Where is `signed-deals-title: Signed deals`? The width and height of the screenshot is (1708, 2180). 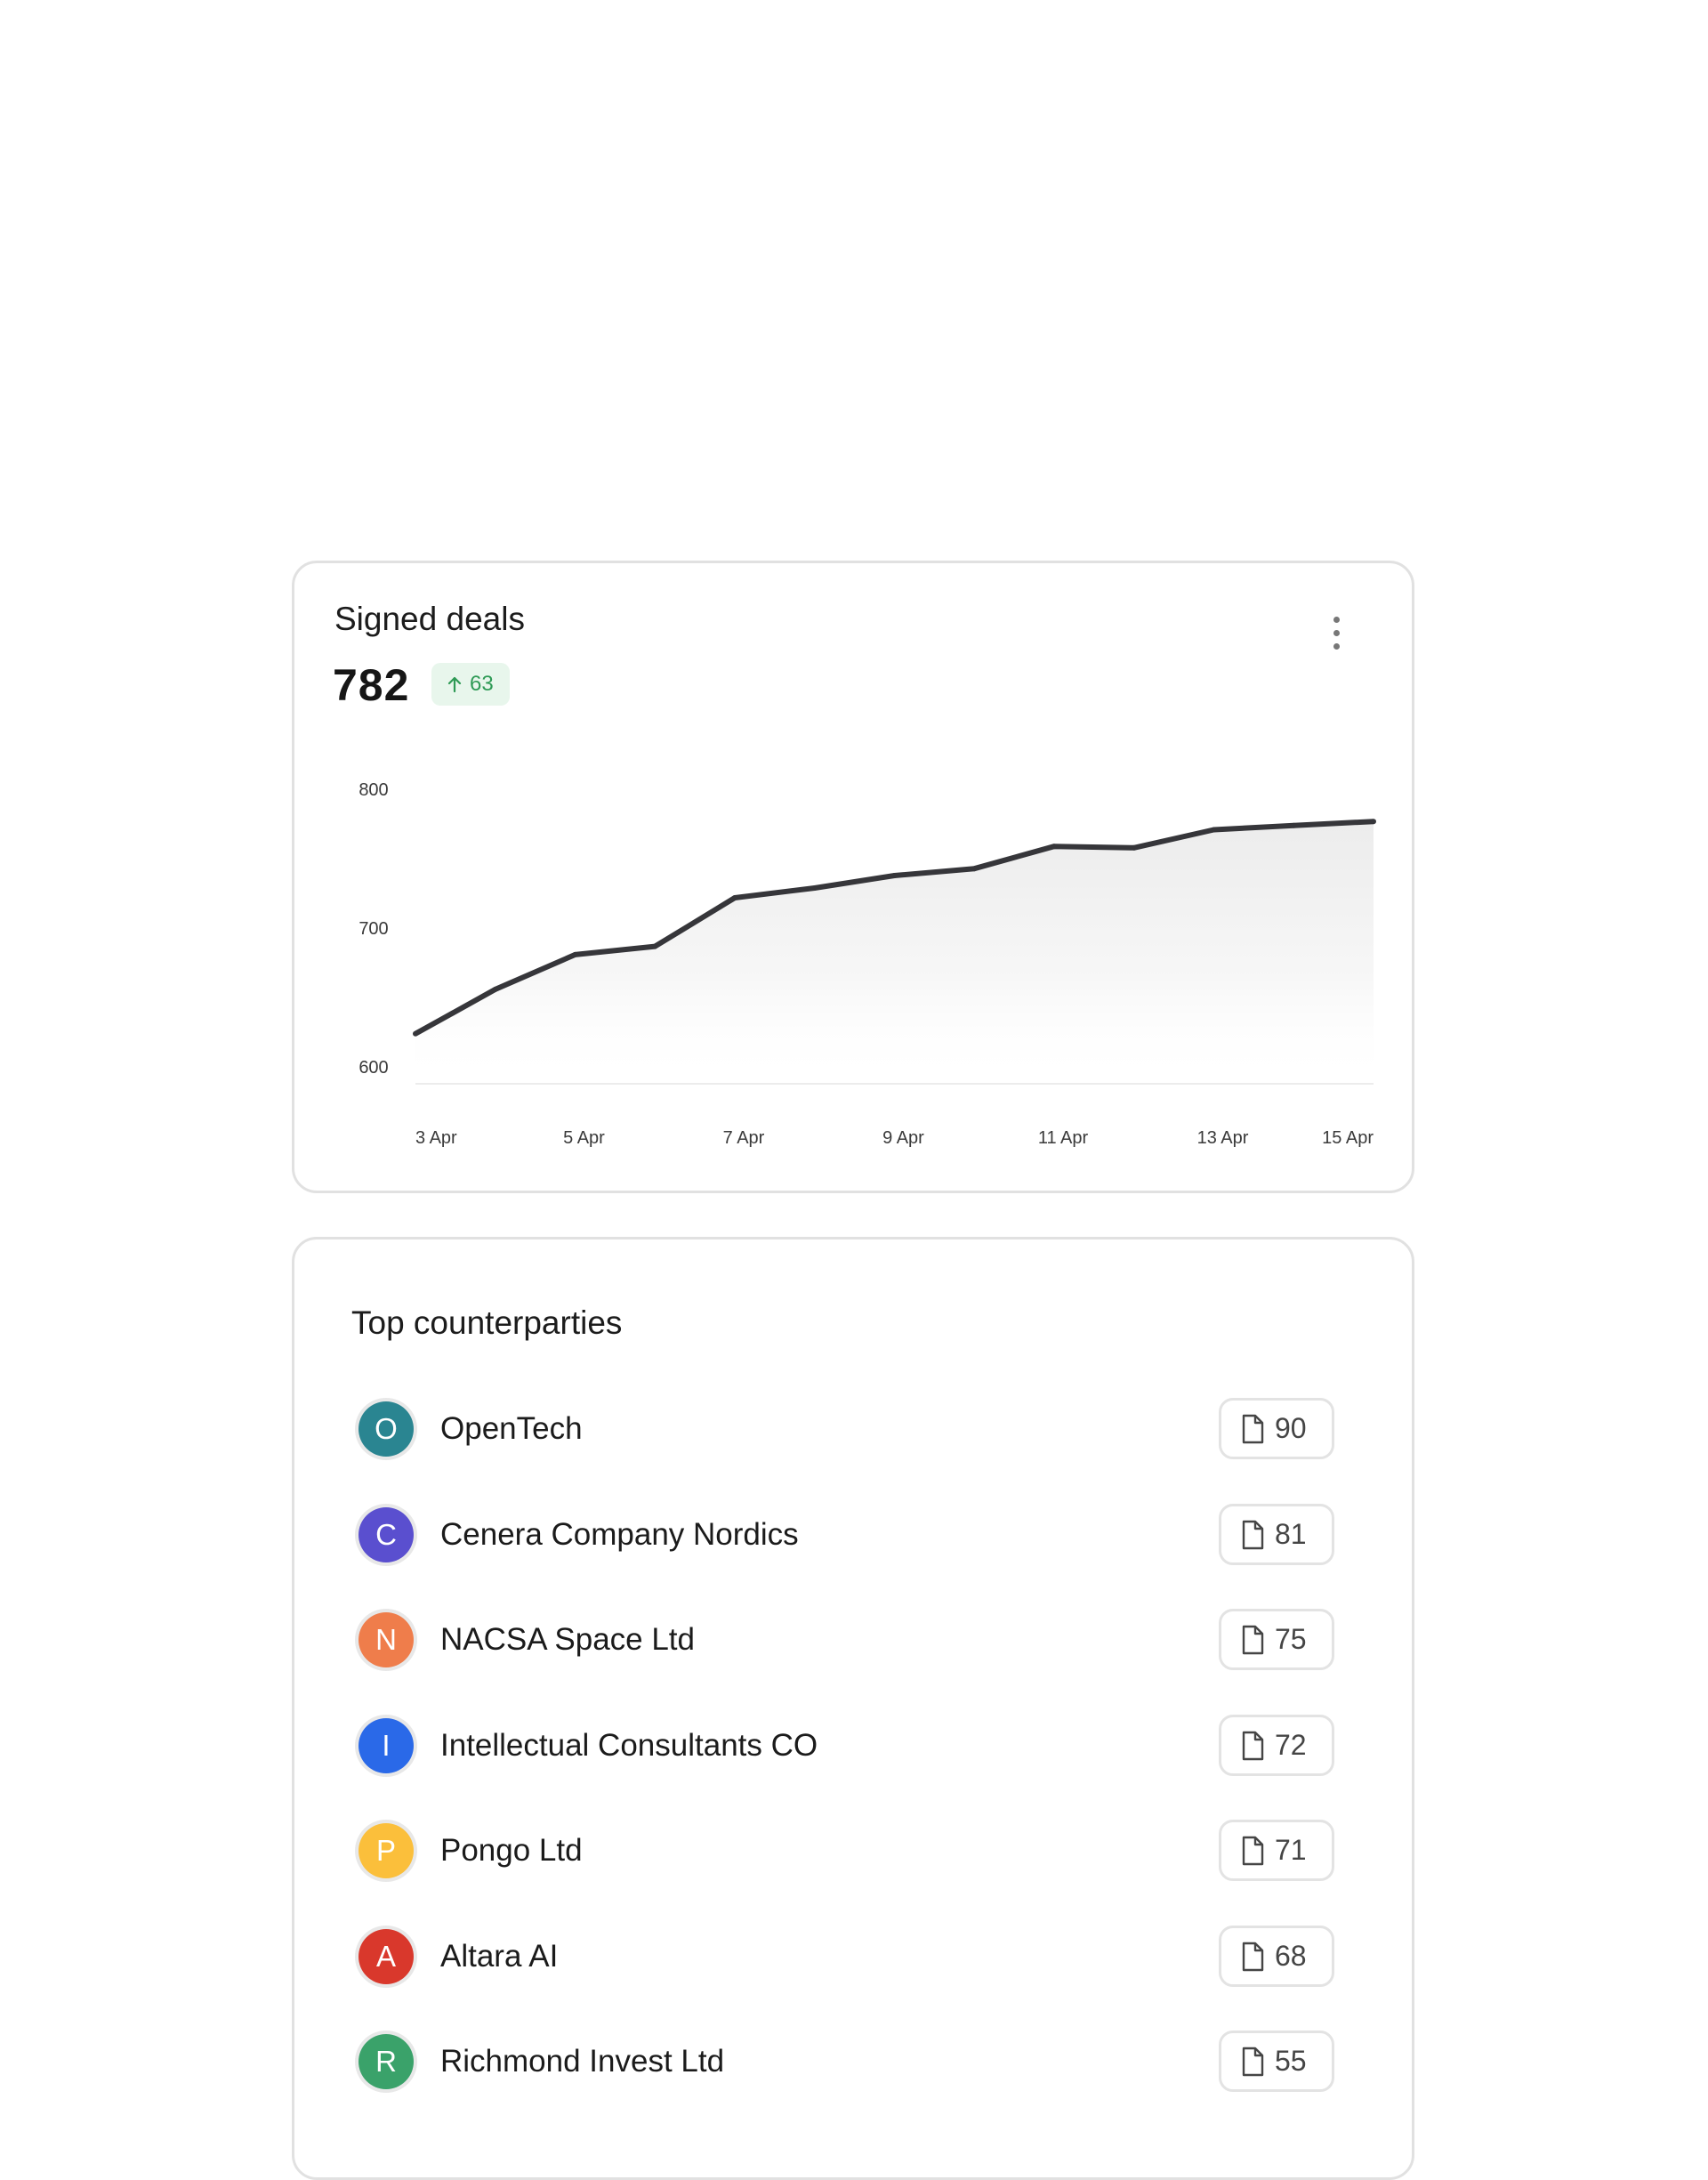 signed-deals-title: Signed deals is located at coordinates (429, 619).